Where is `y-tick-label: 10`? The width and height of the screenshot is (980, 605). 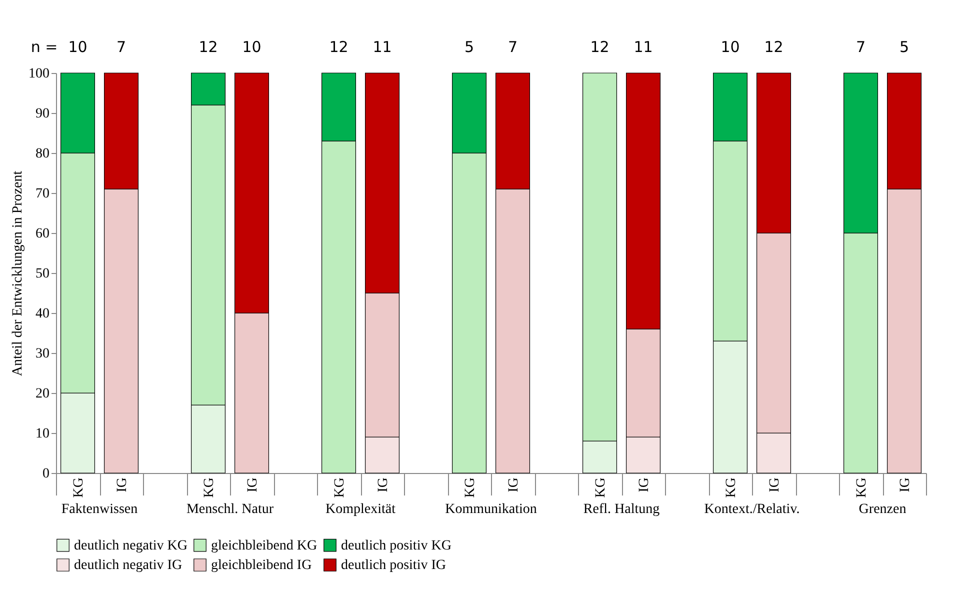
y-tick-label: 10 is located at coordinates (43, 434).